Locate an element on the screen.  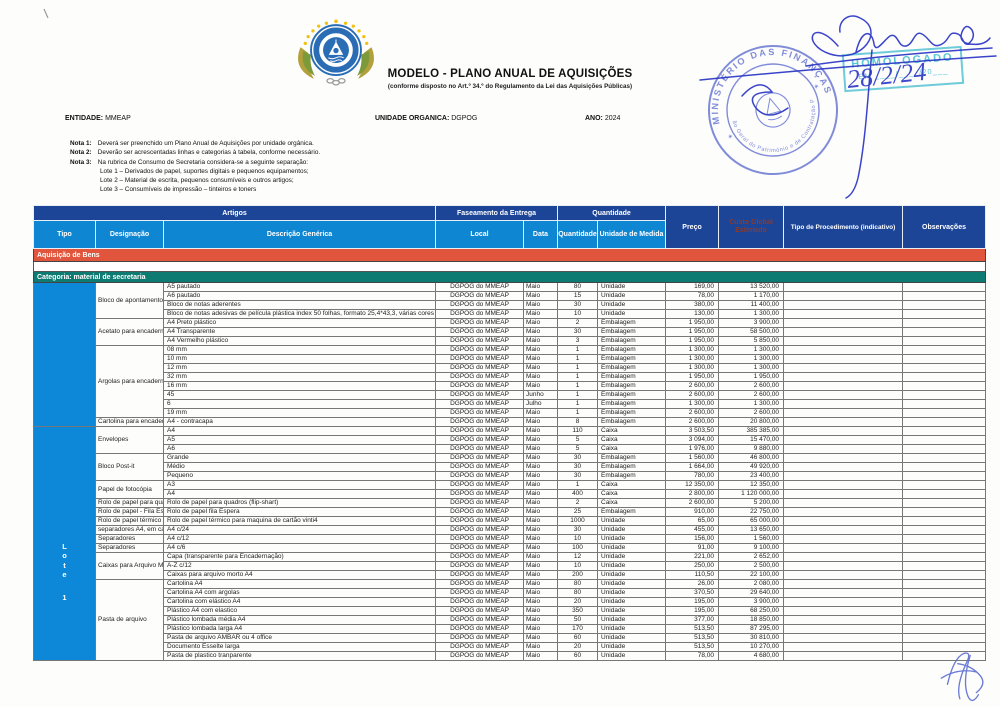
pencil-tick-mark is located at coordinates (46, 13).